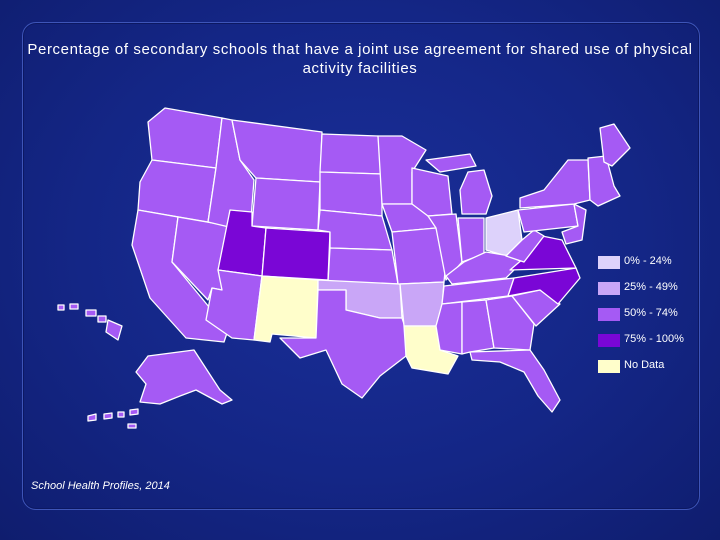  Describe the element at coordinates (644, 365) in the screenshot. I see `legend-label-no-data: No Data` at that location.